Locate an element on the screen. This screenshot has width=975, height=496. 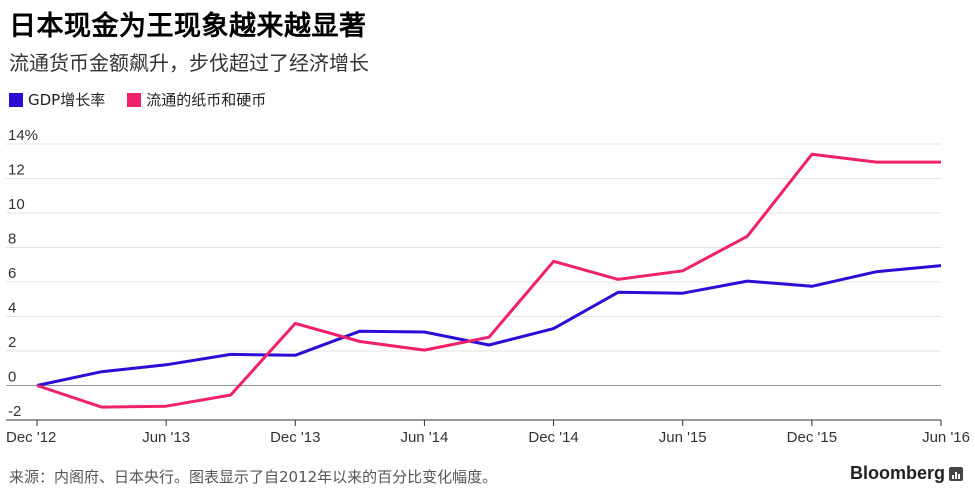
y-tick-label: 10 is located at coordinates (16, 204).